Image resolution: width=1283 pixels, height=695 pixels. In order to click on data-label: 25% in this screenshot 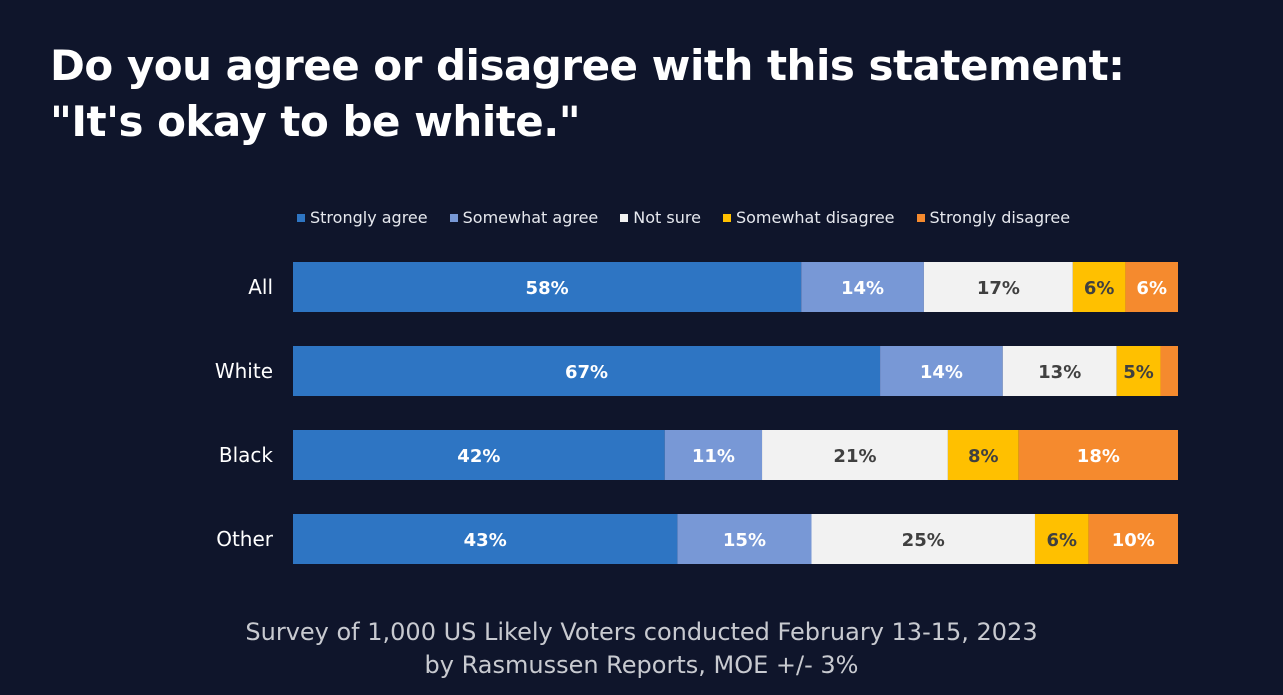, I will do `click(923, 540)`.